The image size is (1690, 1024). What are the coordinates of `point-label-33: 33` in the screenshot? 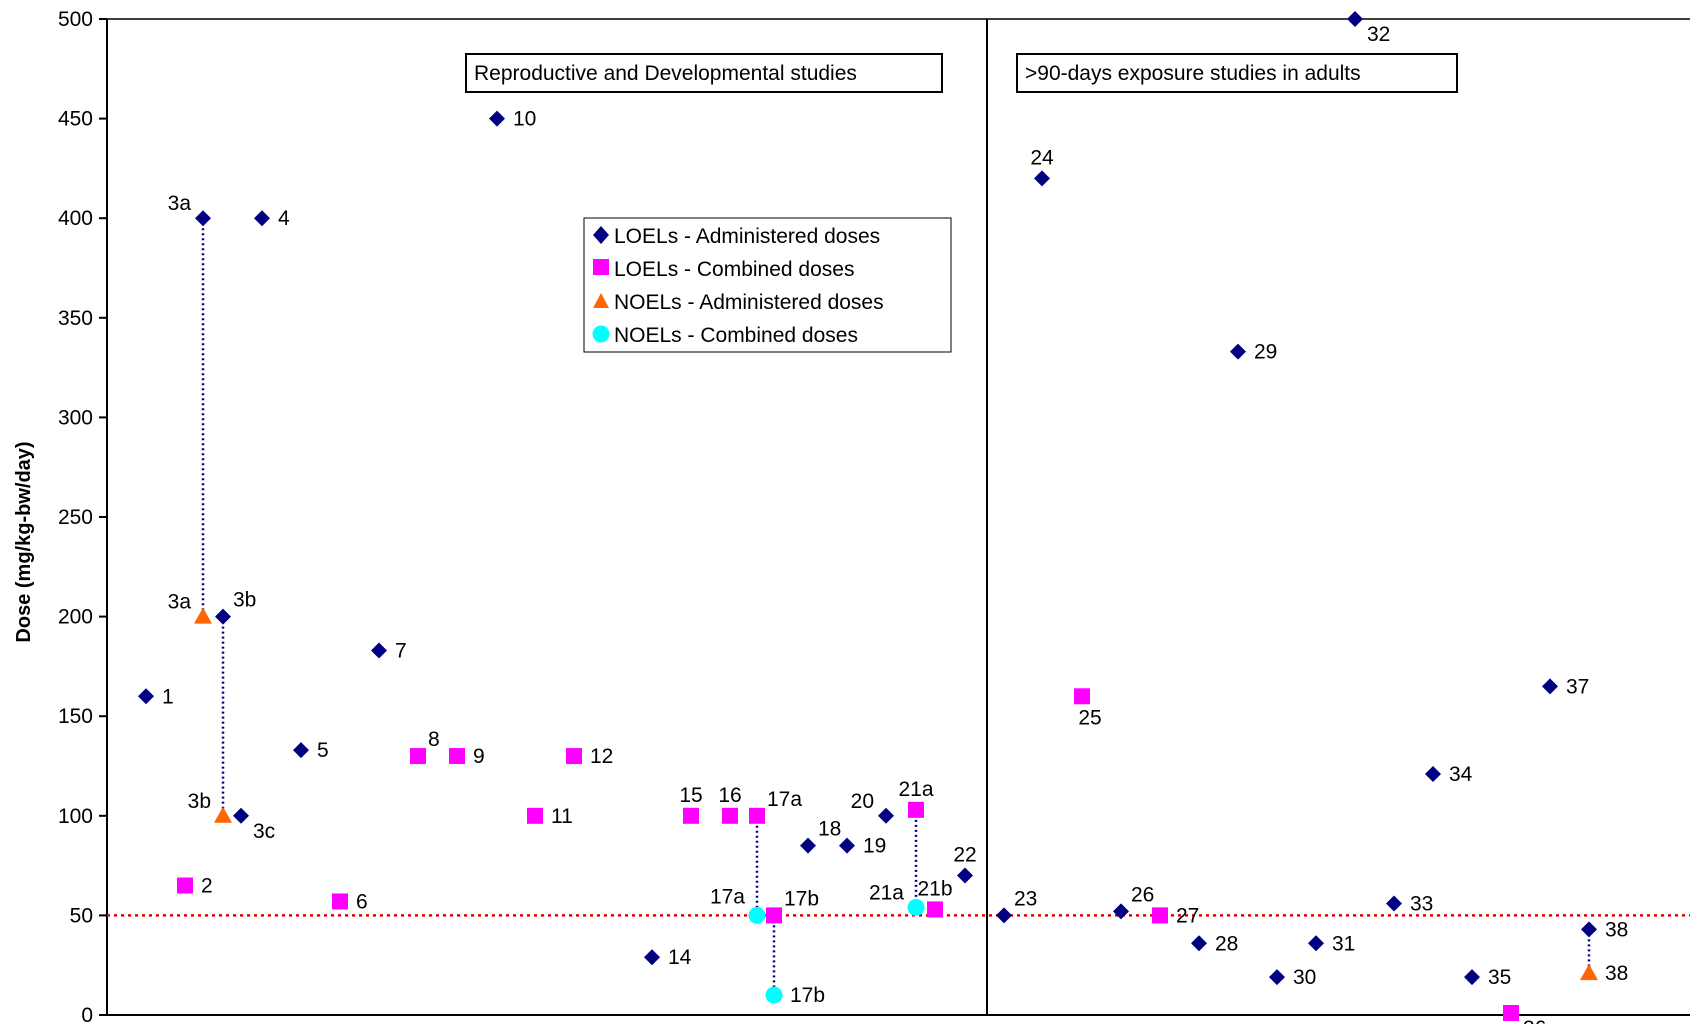 It's located at (1421, 903).